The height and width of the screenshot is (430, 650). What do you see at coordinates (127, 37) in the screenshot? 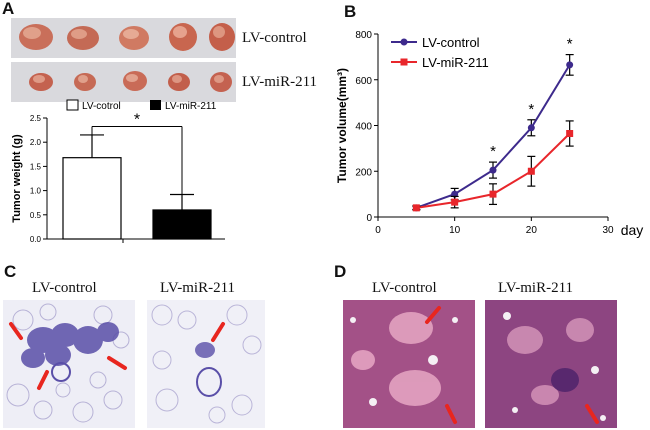
I see `tumor-photo-control-image` at bounding box center [127, 37].